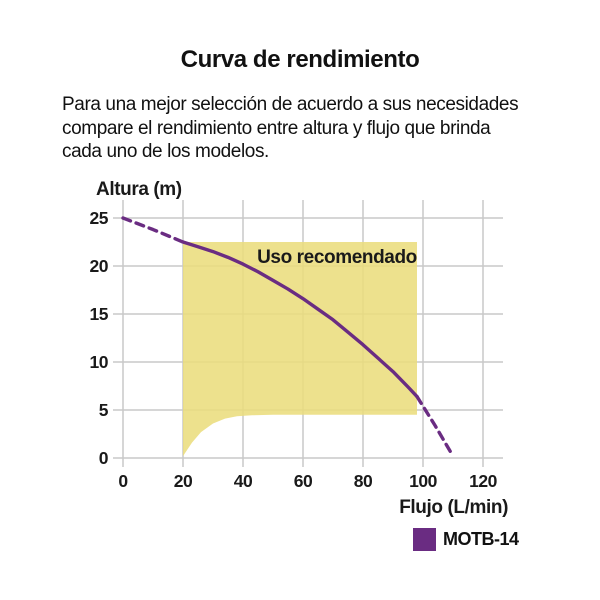 The width and height of the screenshot is (600, 600). I want to click on legend-model-label: MOTB-14, so click(481, 539).